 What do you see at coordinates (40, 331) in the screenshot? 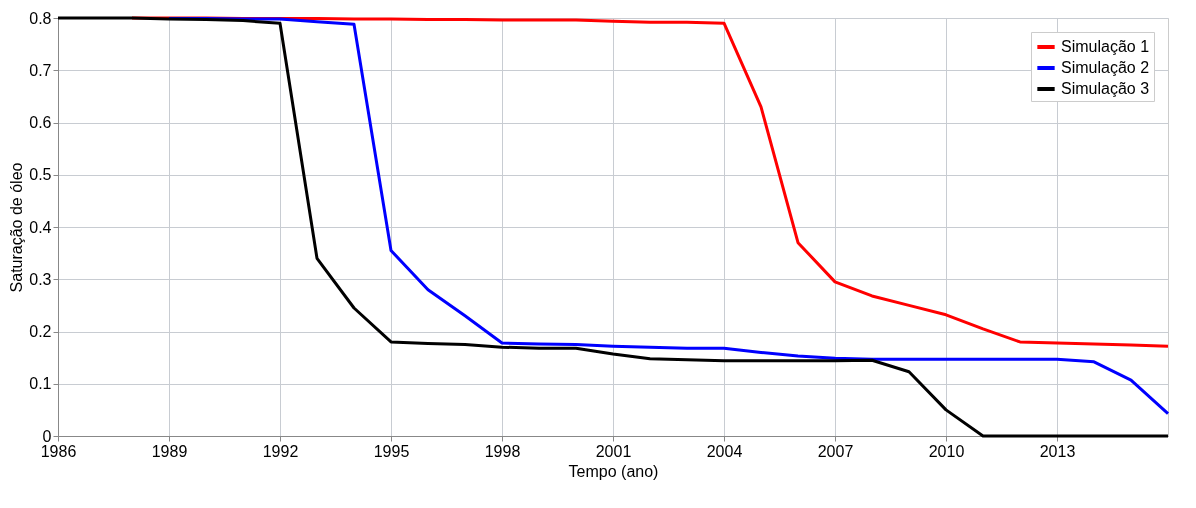
I see `y-tick-label: 0.2` at bounding box center [40, 331].